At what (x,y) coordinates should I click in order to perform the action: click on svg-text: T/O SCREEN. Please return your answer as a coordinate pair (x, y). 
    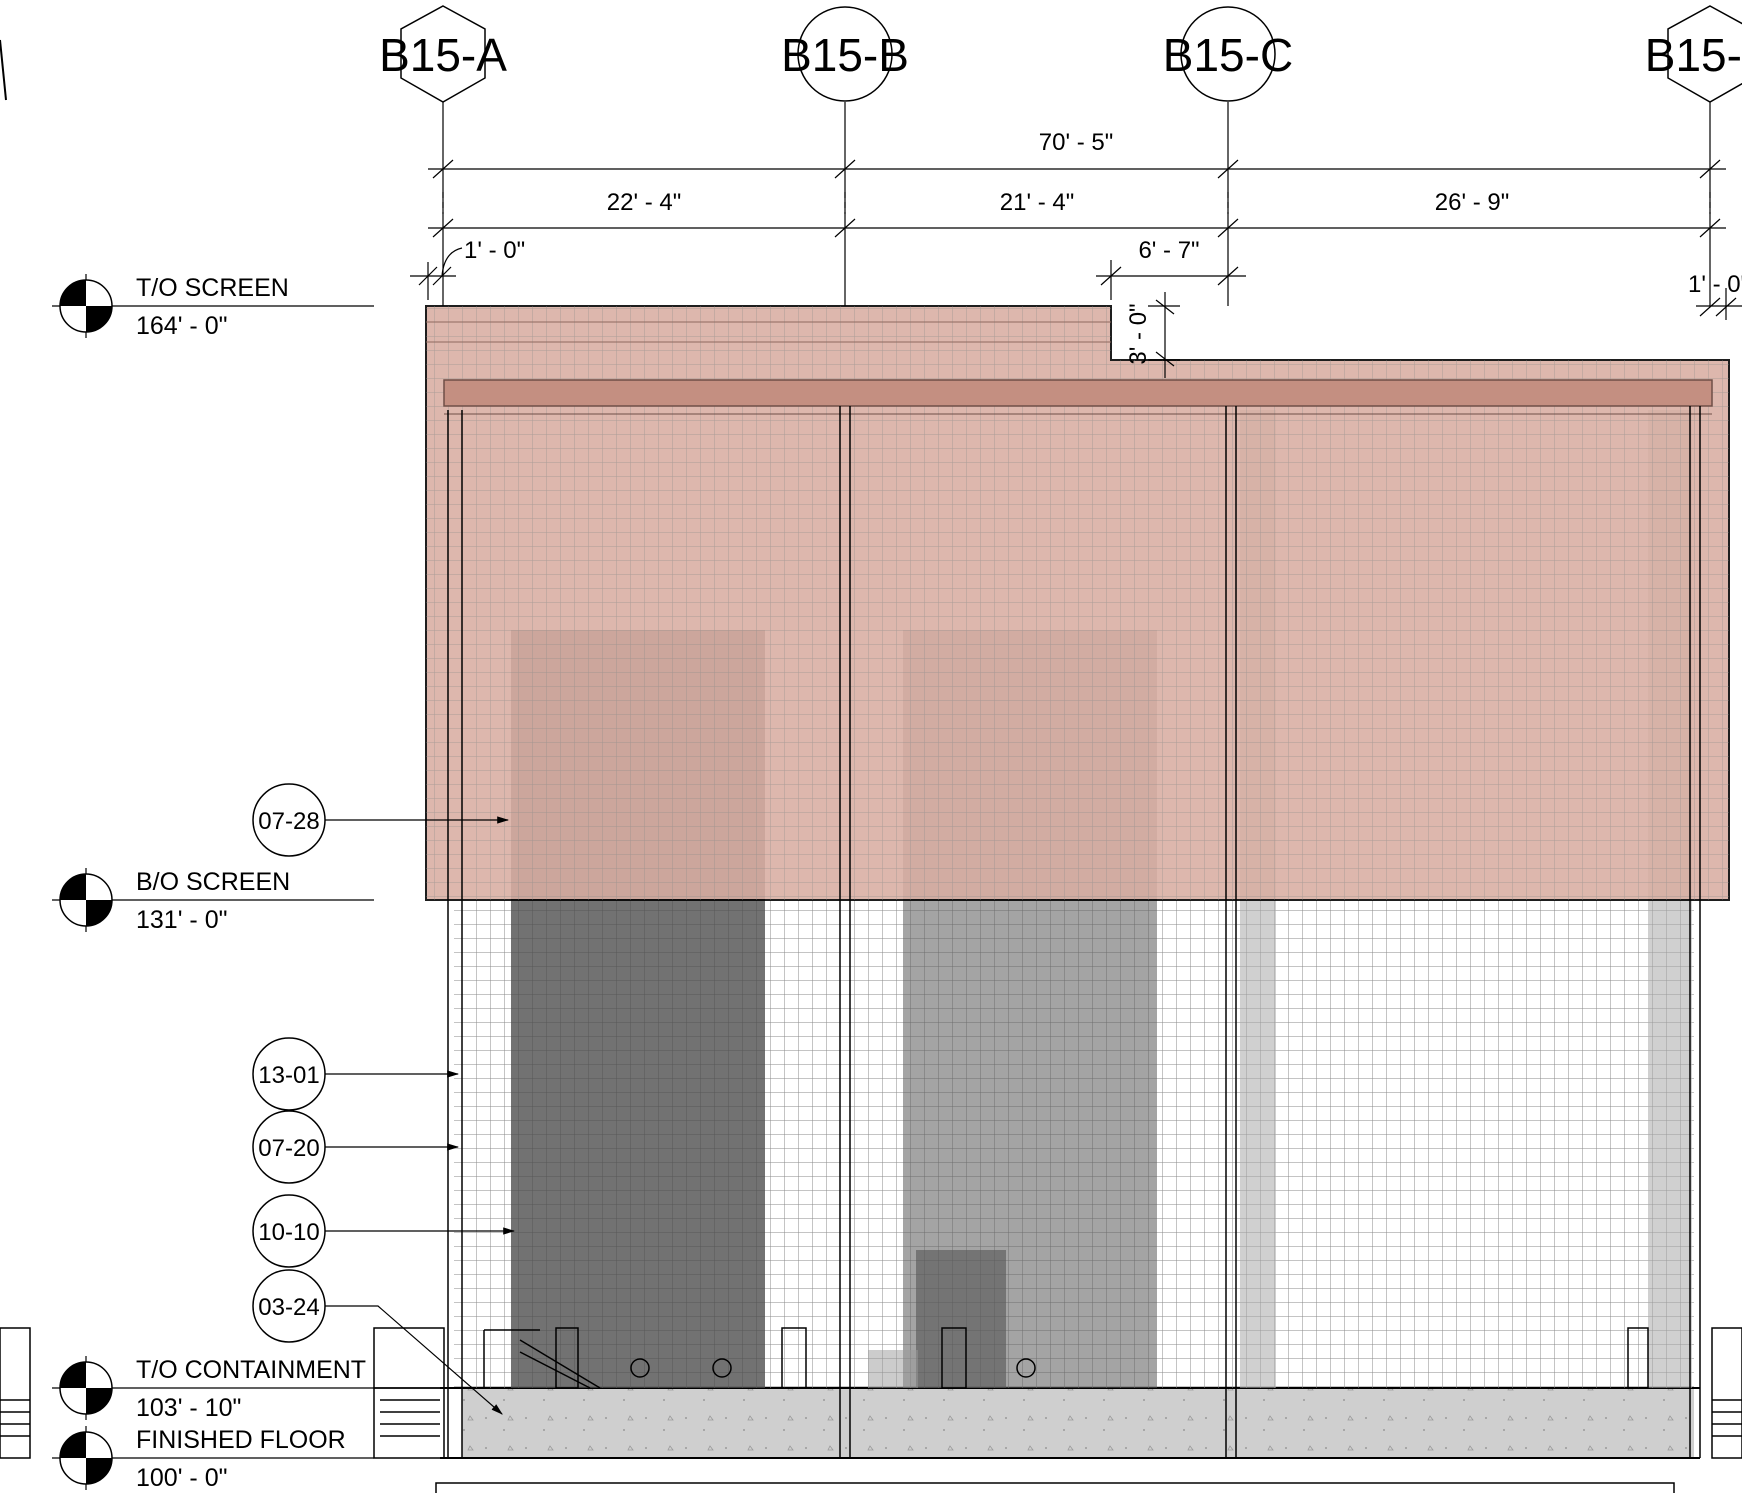
    Looking at the image, I should click on (212, 288).